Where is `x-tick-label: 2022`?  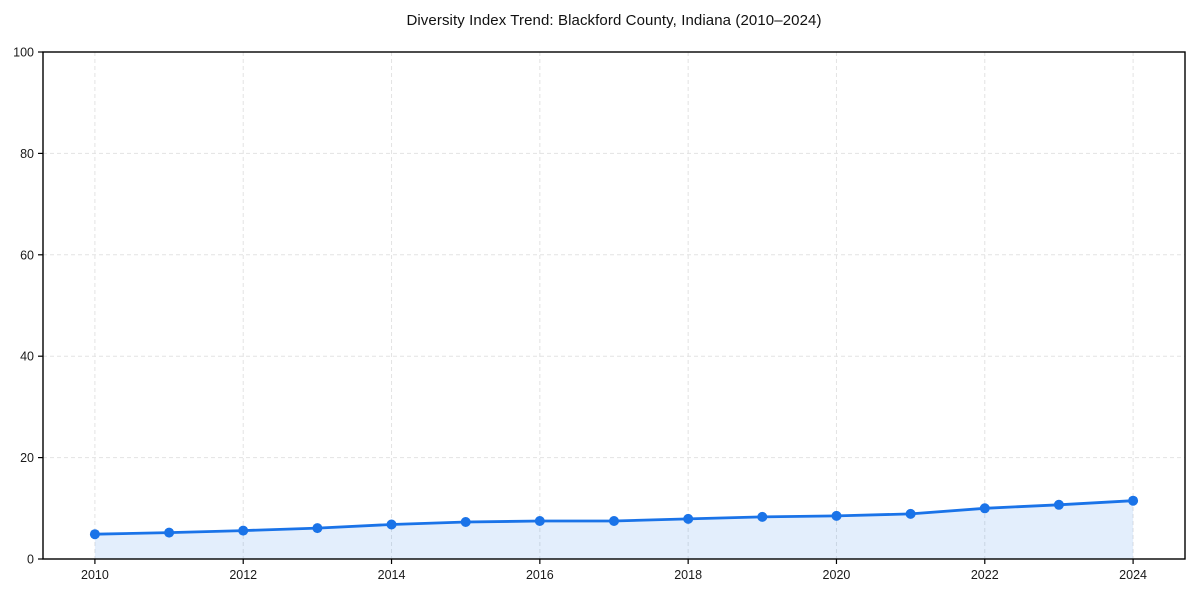
x-tick-label: 2022 is located at coordinates (985, 575).